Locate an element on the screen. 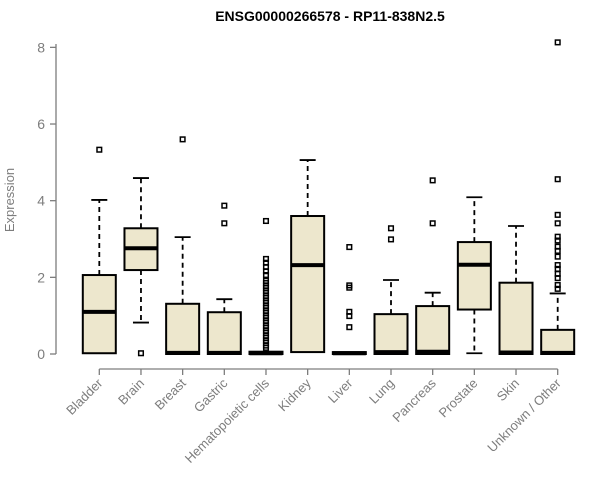  box-prostate is located at coordinates (474, 275).